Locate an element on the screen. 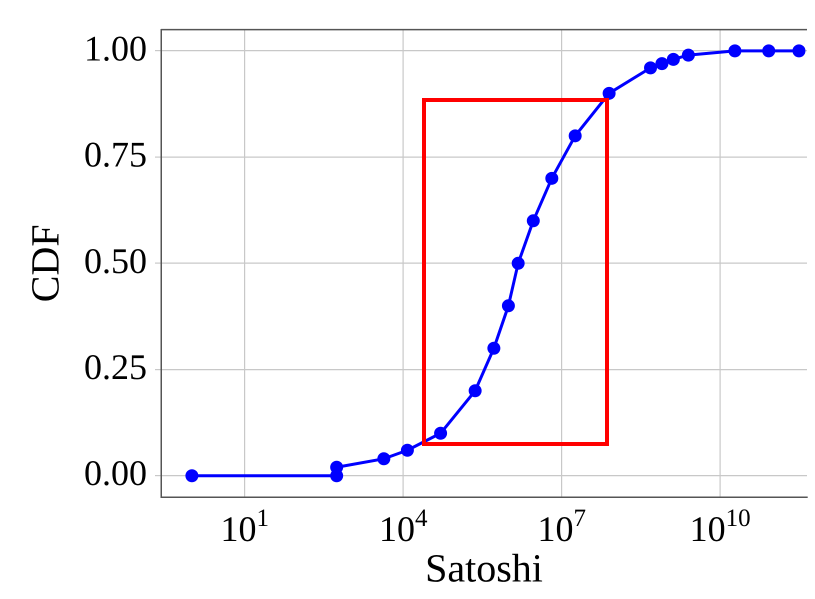 The height and width of the screenshot is (599, 815). y-axis-title: CDF is located at coordinates (45, 263).